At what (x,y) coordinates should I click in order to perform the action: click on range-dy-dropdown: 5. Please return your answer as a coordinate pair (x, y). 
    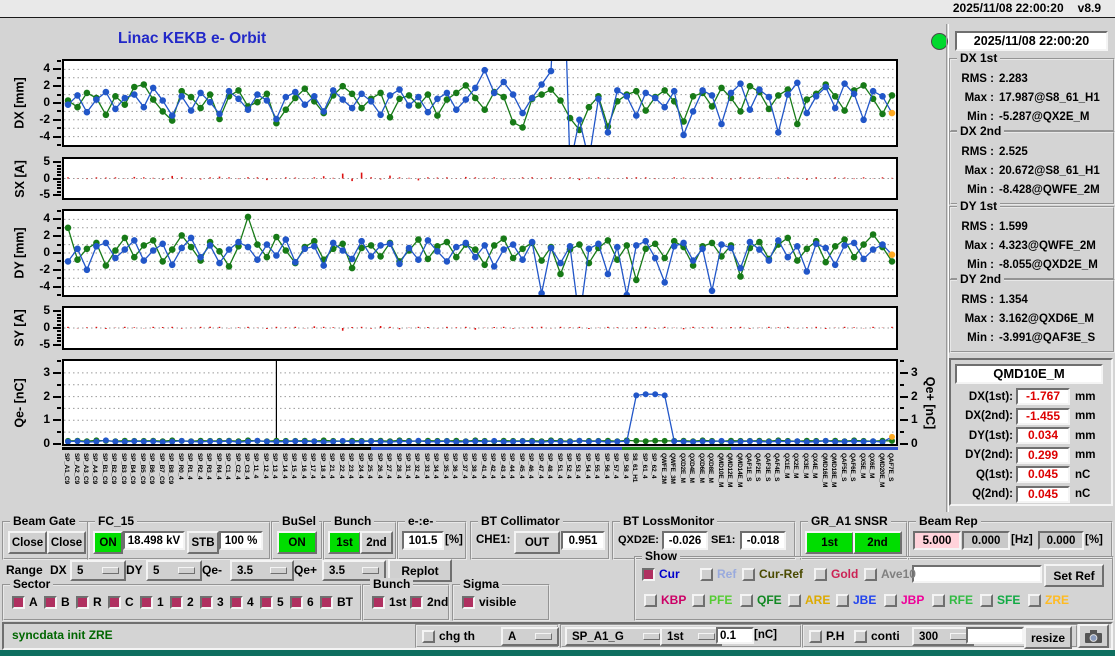
    Looking at the image, I should click on (174, 570).